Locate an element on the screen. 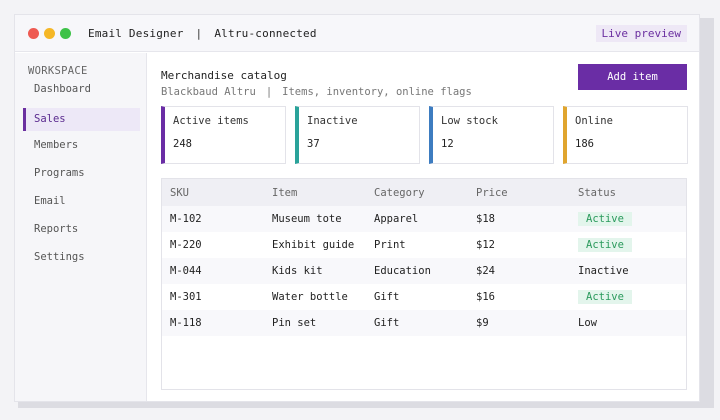 This screenshot has width=720, height=420. table-row: M-118 Pin set Gift $9 Low is located at coordinates (424, 323).